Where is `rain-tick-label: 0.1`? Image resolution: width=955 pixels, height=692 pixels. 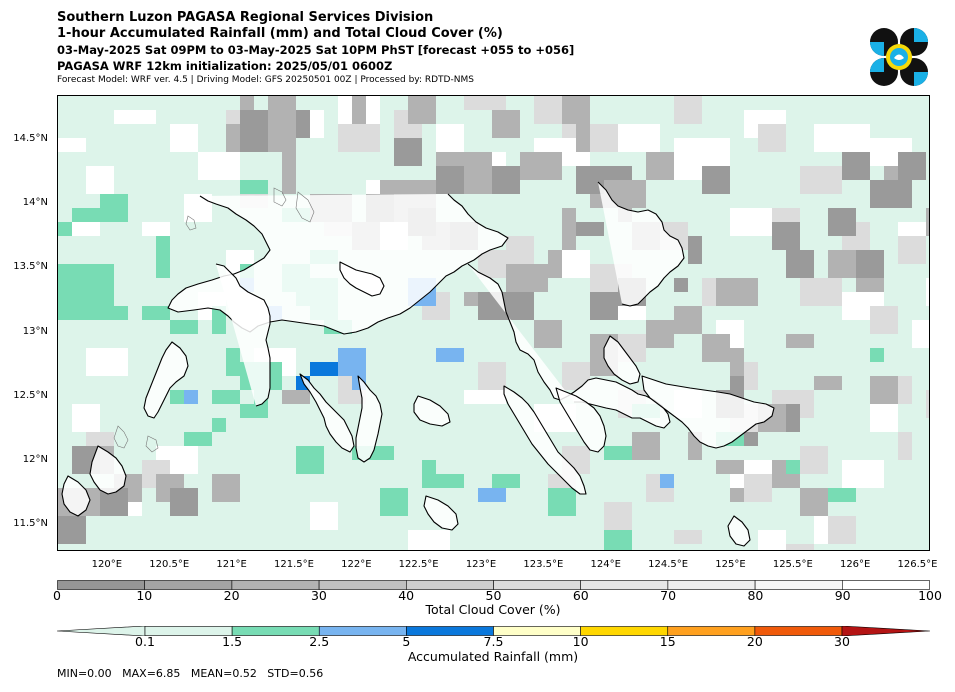 rain-tick-label: 0.1 is located at coordinates (145, 641).